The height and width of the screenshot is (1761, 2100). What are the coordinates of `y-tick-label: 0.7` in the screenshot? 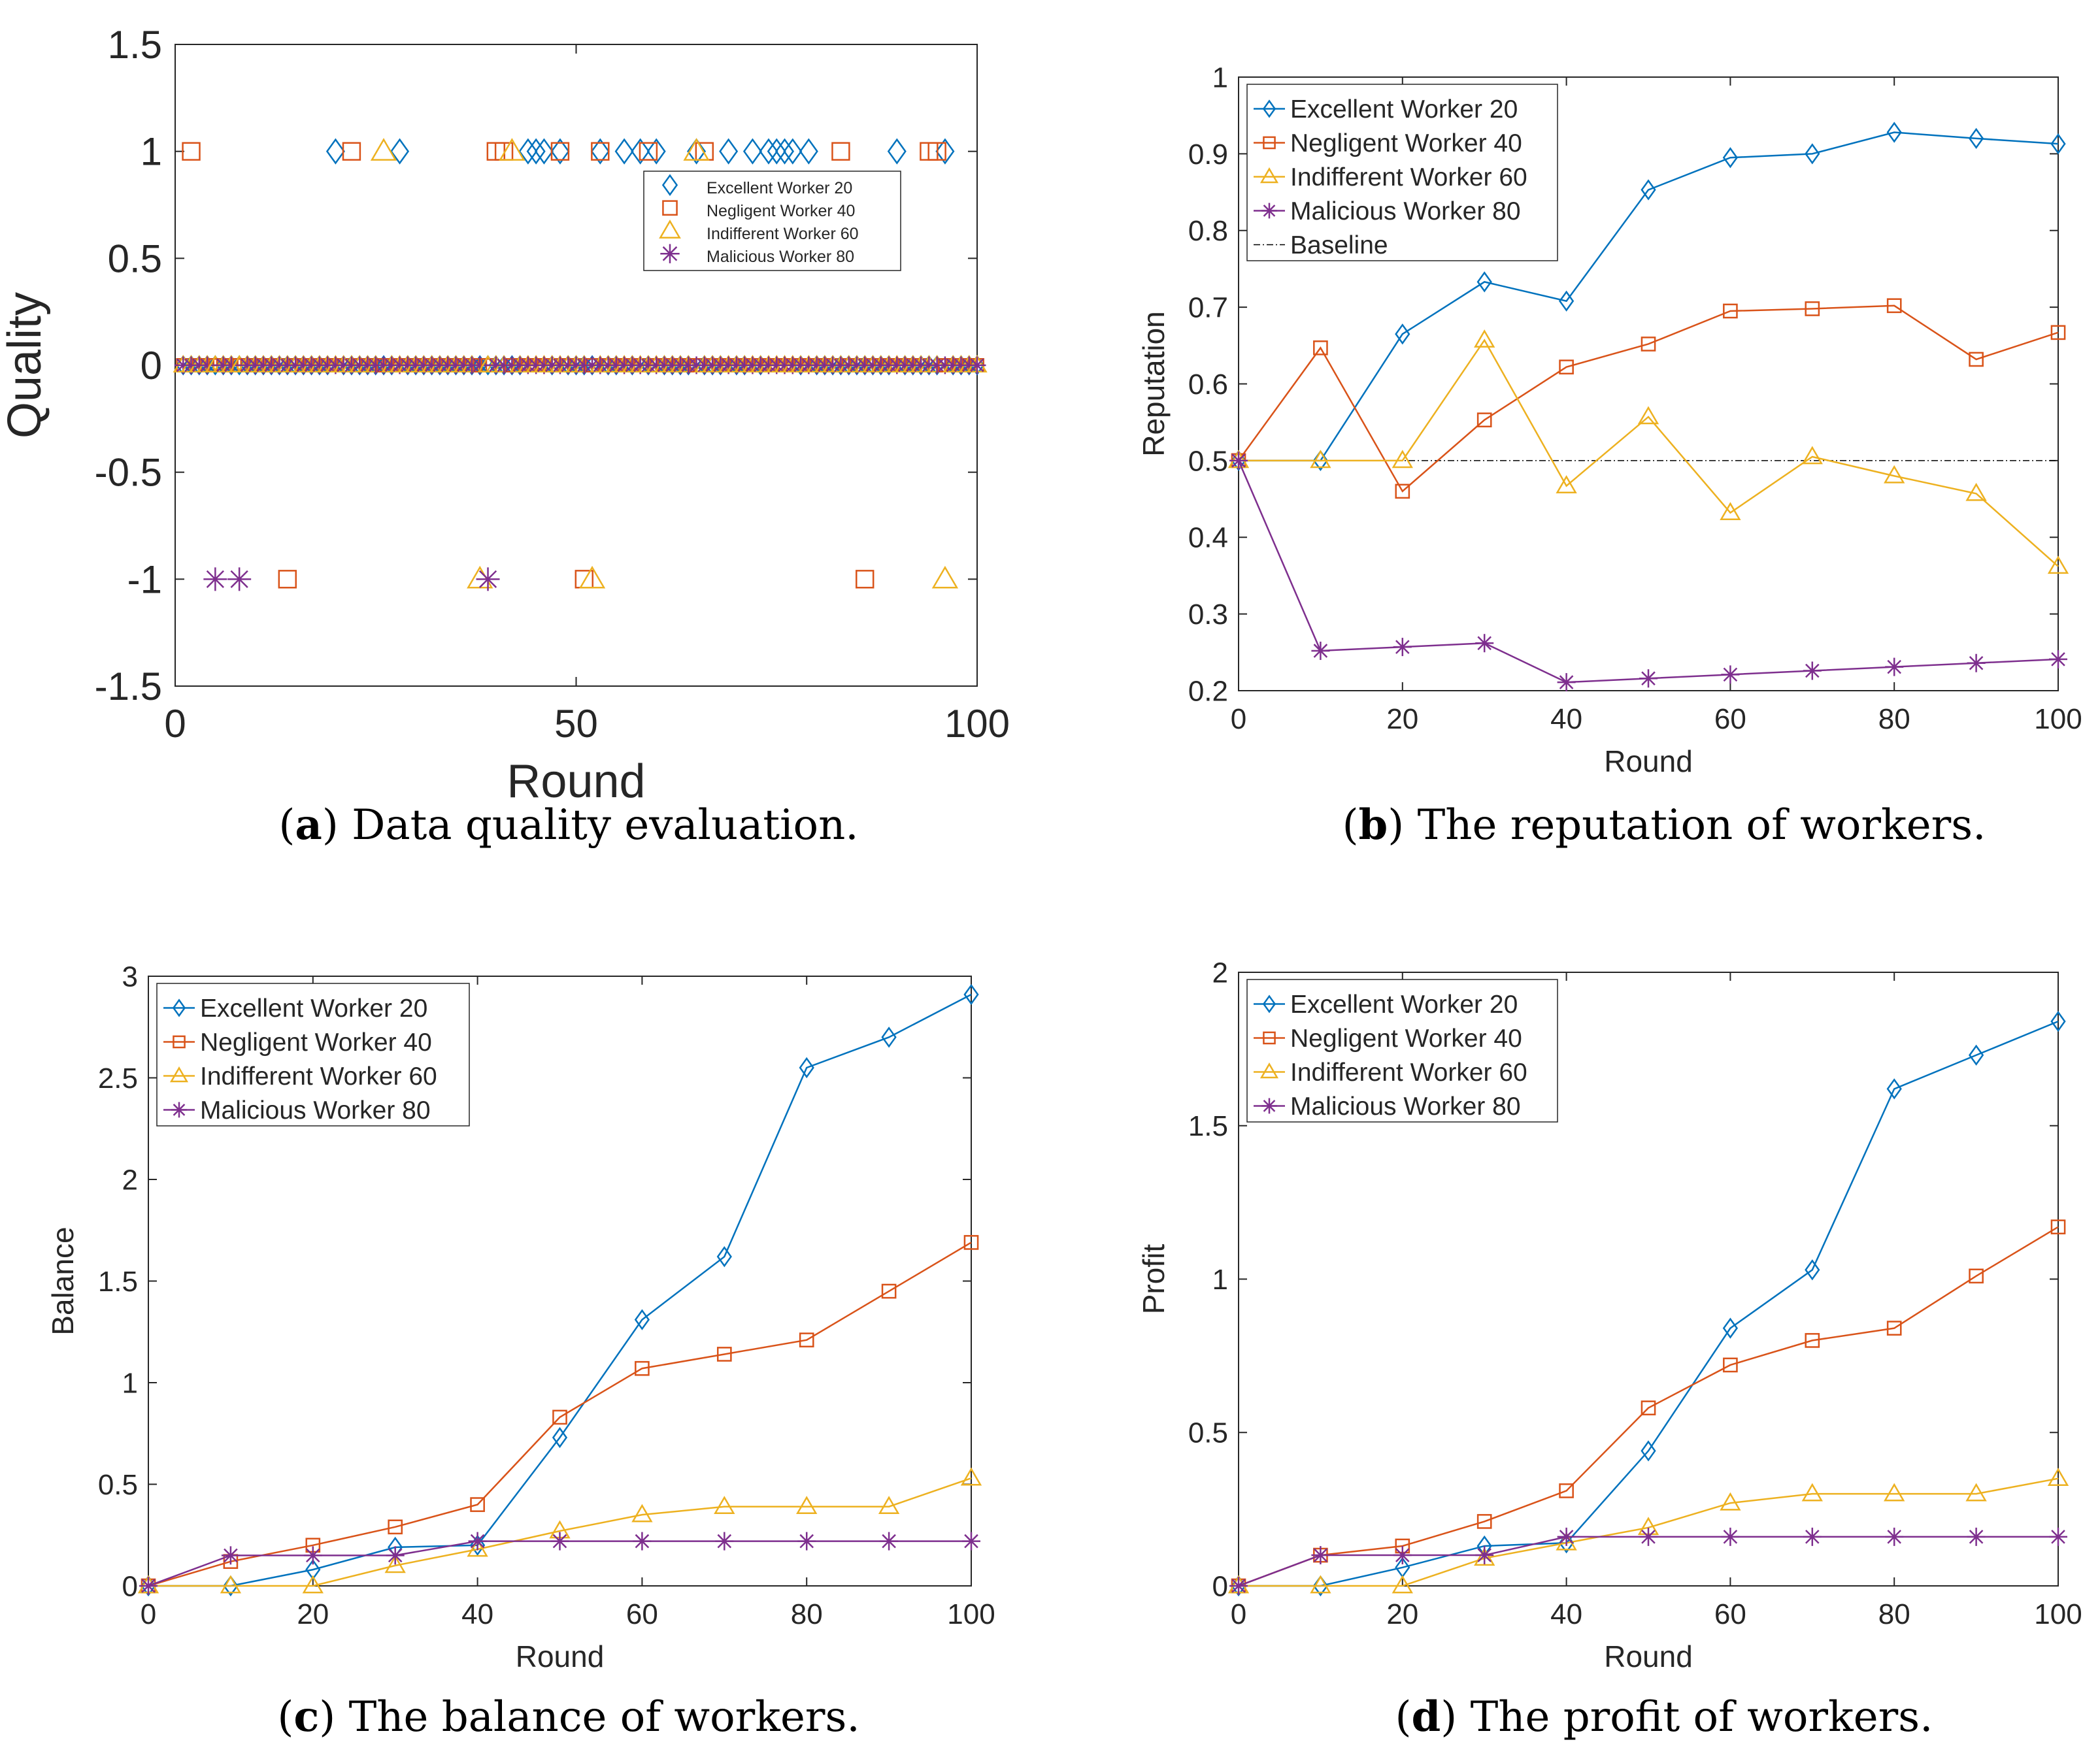 It's located at (1208, 308).